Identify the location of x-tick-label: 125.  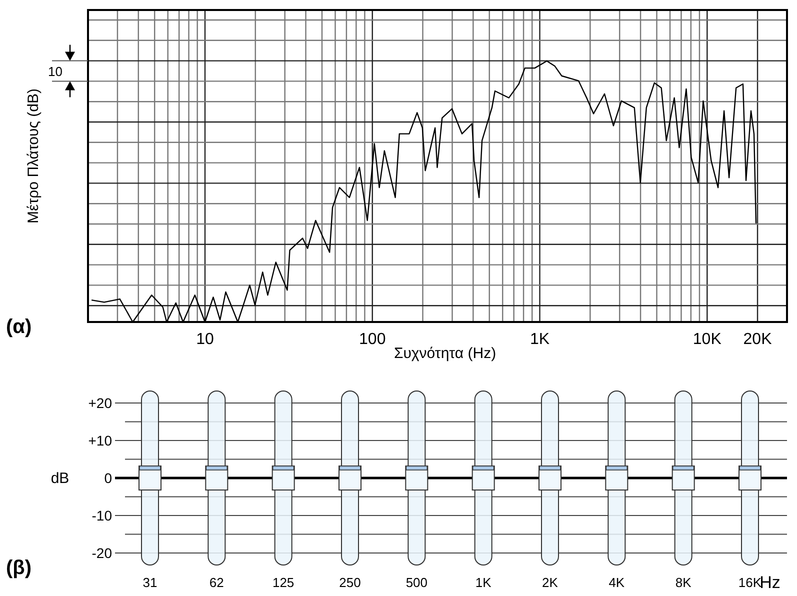
(283, 582).